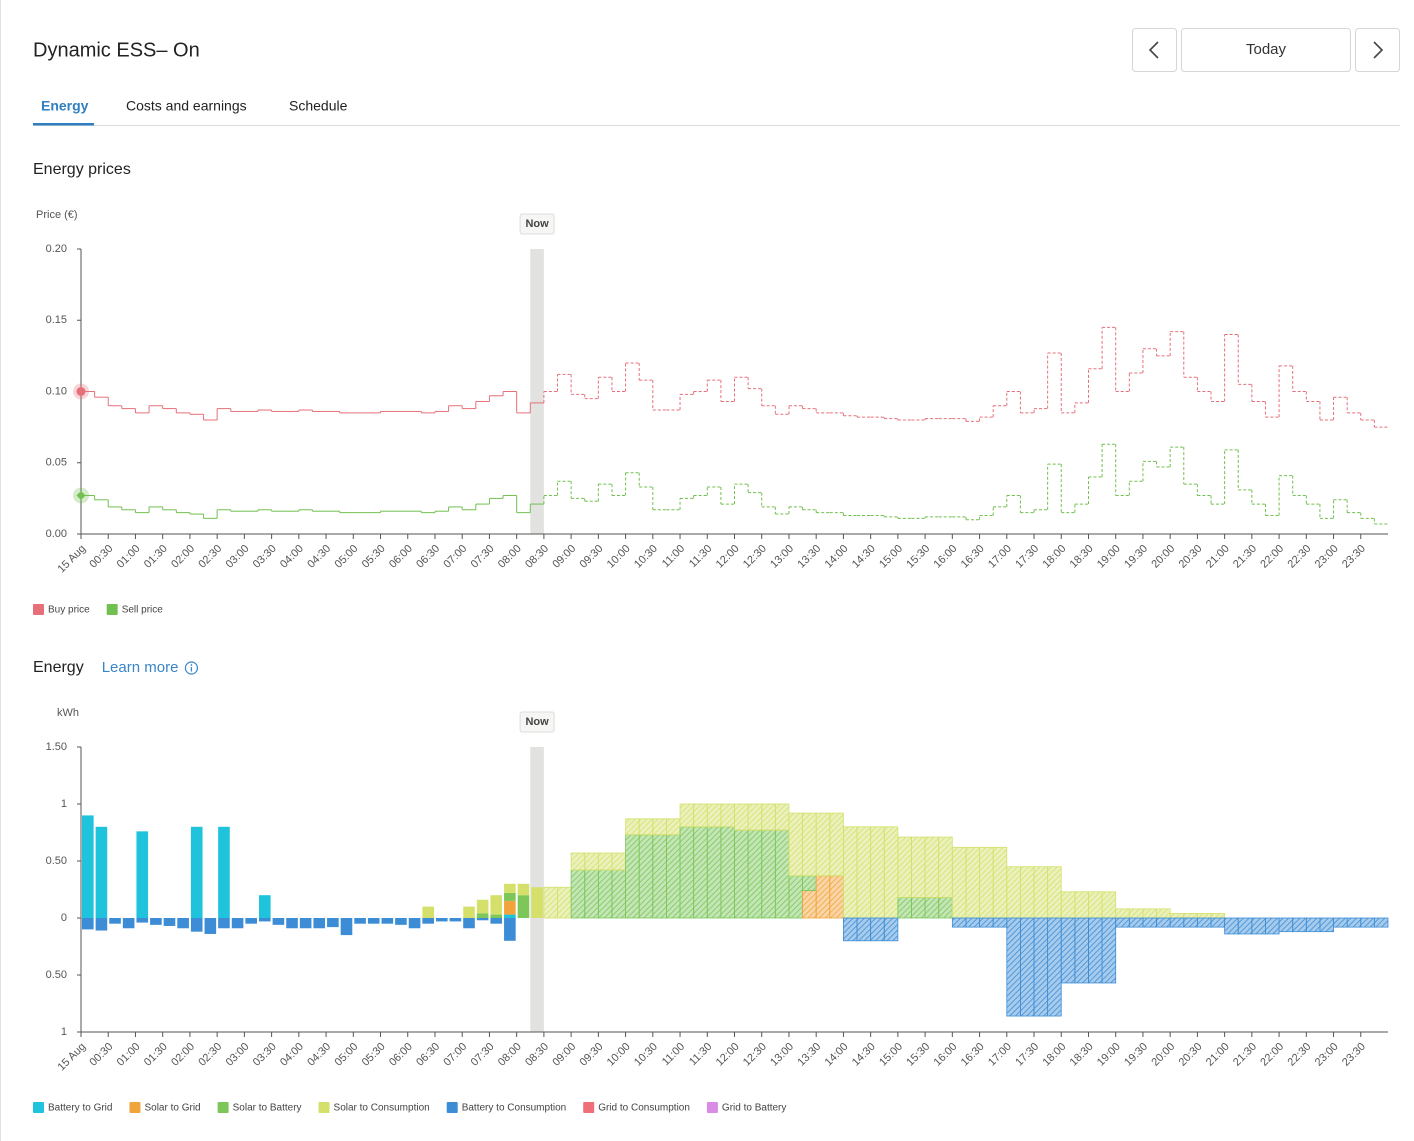 The width and height of the screenshot is (1414, 1141). I want to click on legend-label: Solar to Consumption, so click(382, 1108).